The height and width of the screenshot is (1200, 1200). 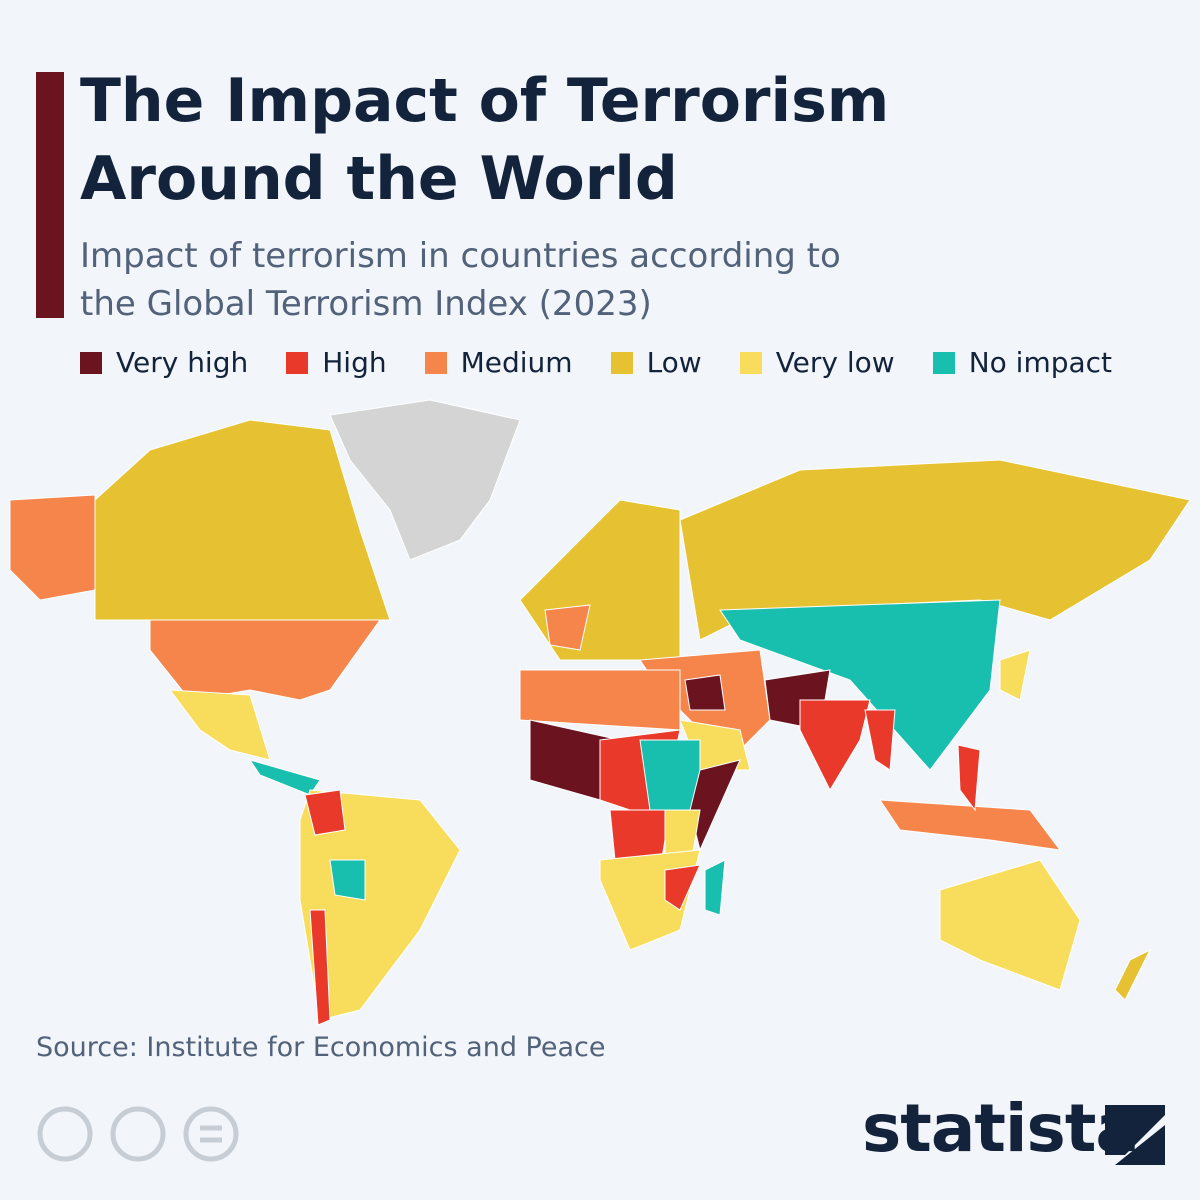 I want to click on legend-label: No impact, so click(x=1040, y=362).